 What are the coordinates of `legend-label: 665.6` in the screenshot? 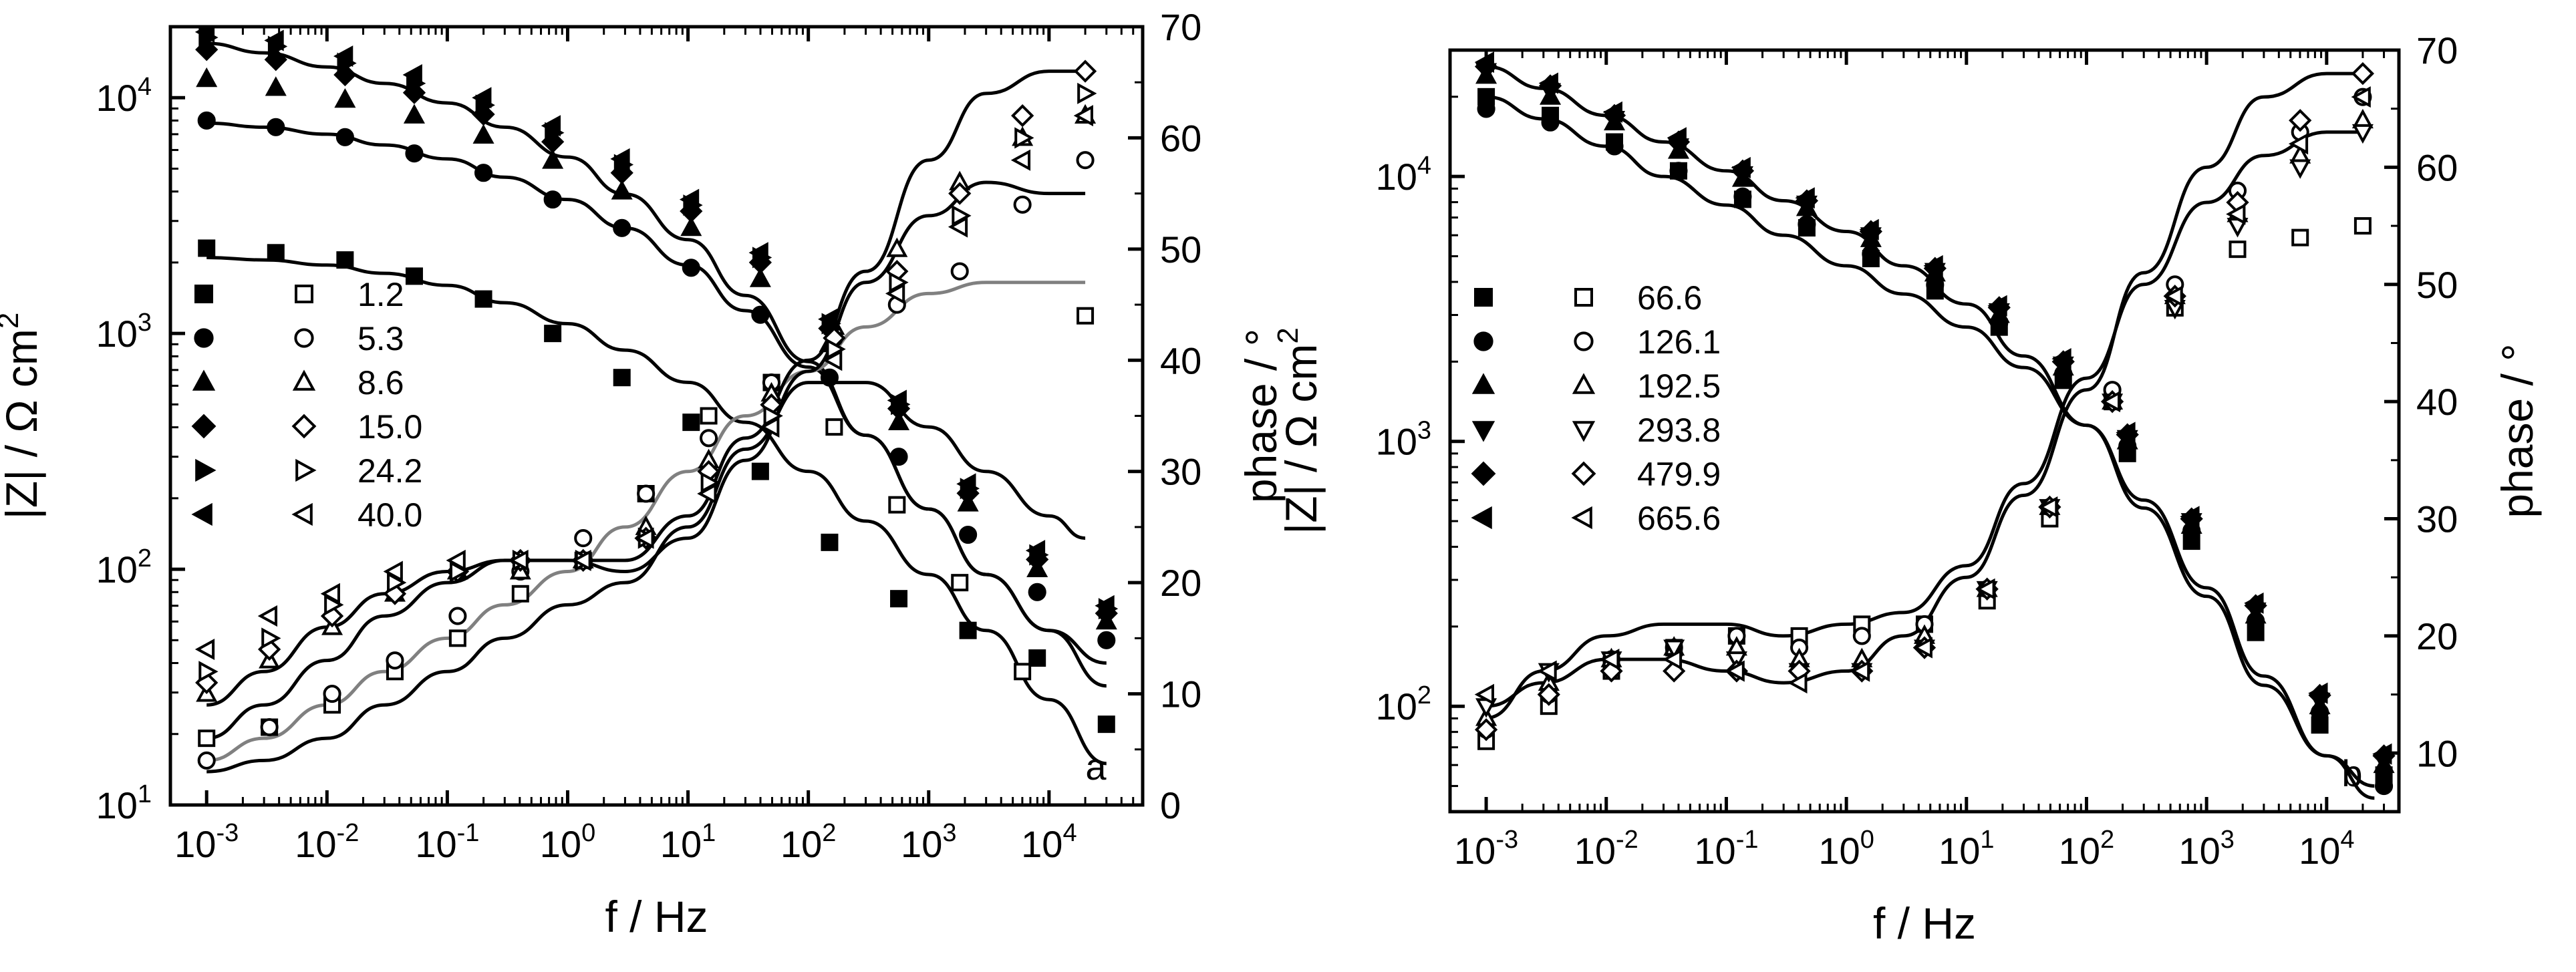 It's located at (1679, 518).